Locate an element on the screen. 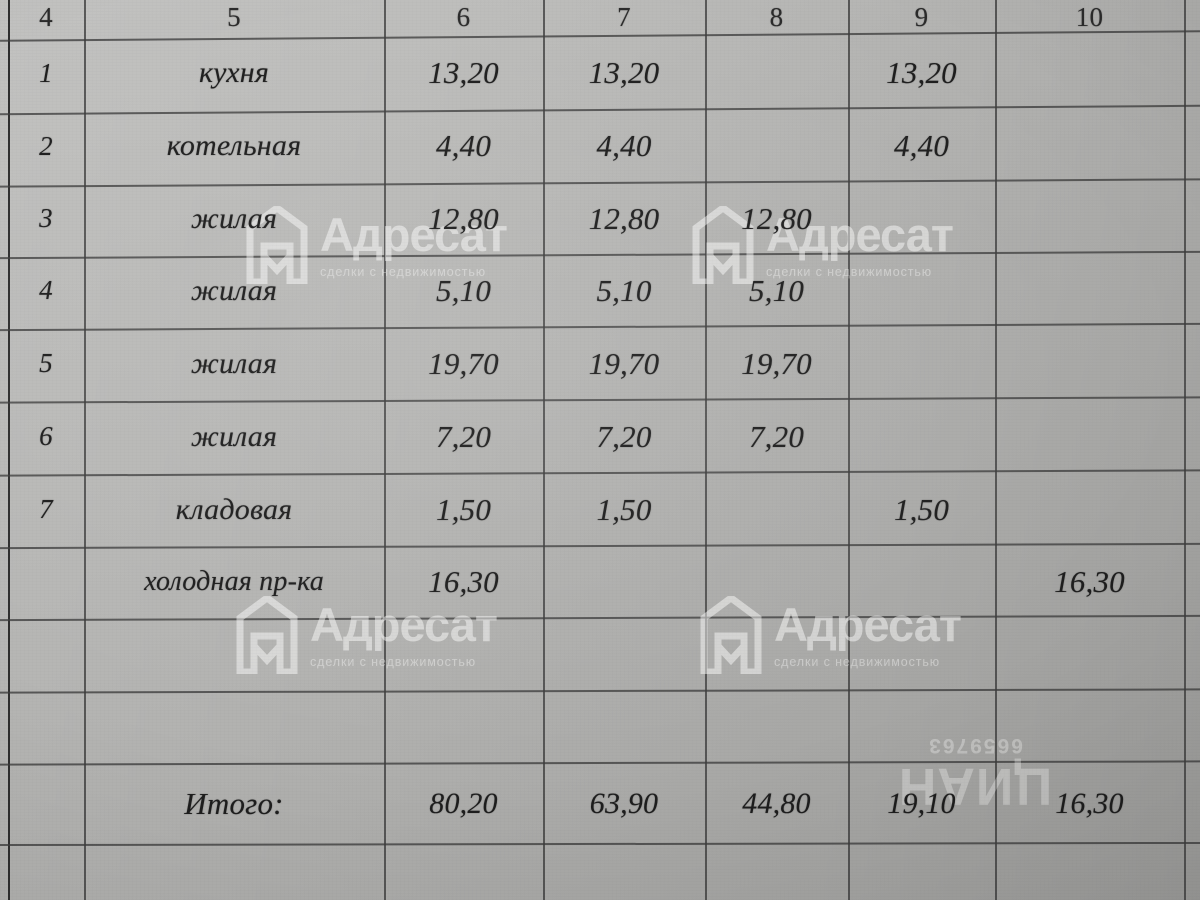 The width and height of the screenshot is (1200, 900). table-header-col-6: 6 is located at coordinates (463, 16).